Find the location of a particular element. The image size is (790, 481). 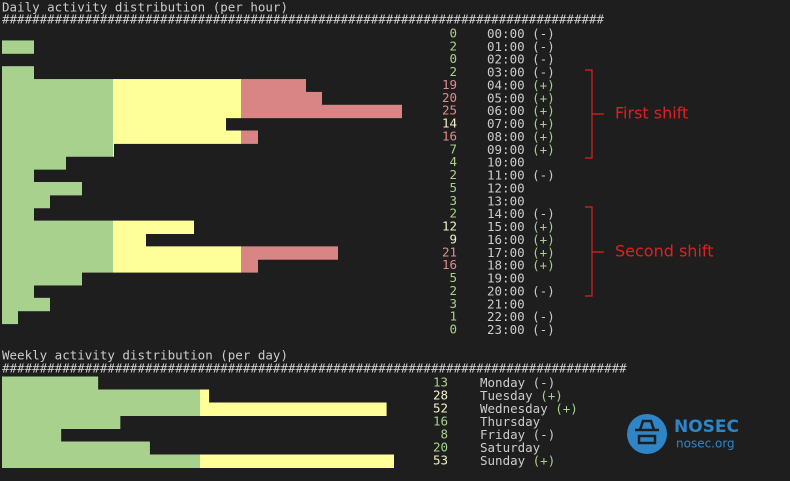

category: 18:00 is located at coordinates (506, 264).